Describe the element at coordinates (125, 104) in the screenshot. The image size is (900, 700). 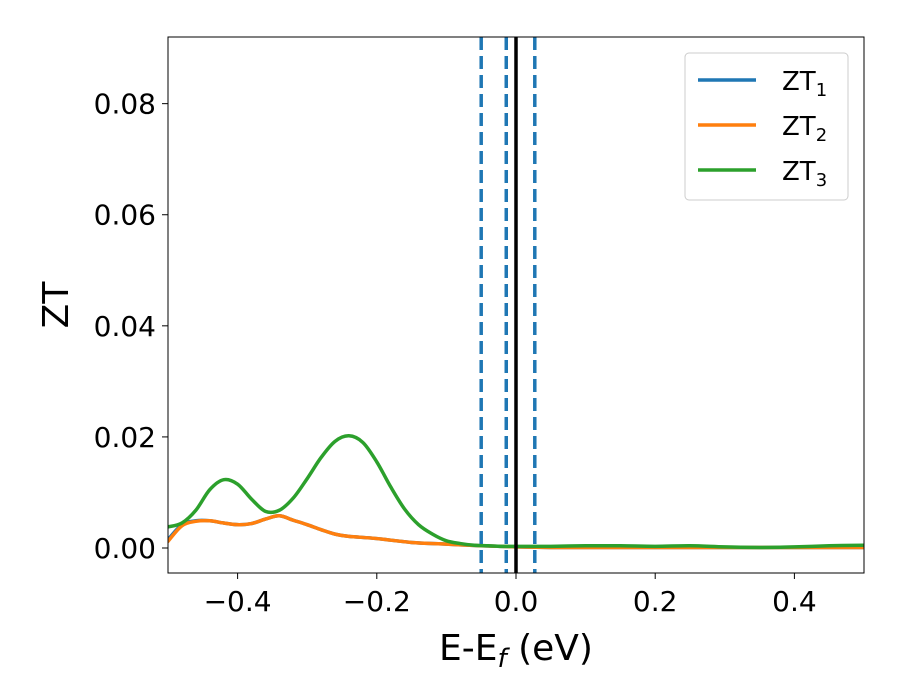
I see `y-tick-label: 0.08` at that location.